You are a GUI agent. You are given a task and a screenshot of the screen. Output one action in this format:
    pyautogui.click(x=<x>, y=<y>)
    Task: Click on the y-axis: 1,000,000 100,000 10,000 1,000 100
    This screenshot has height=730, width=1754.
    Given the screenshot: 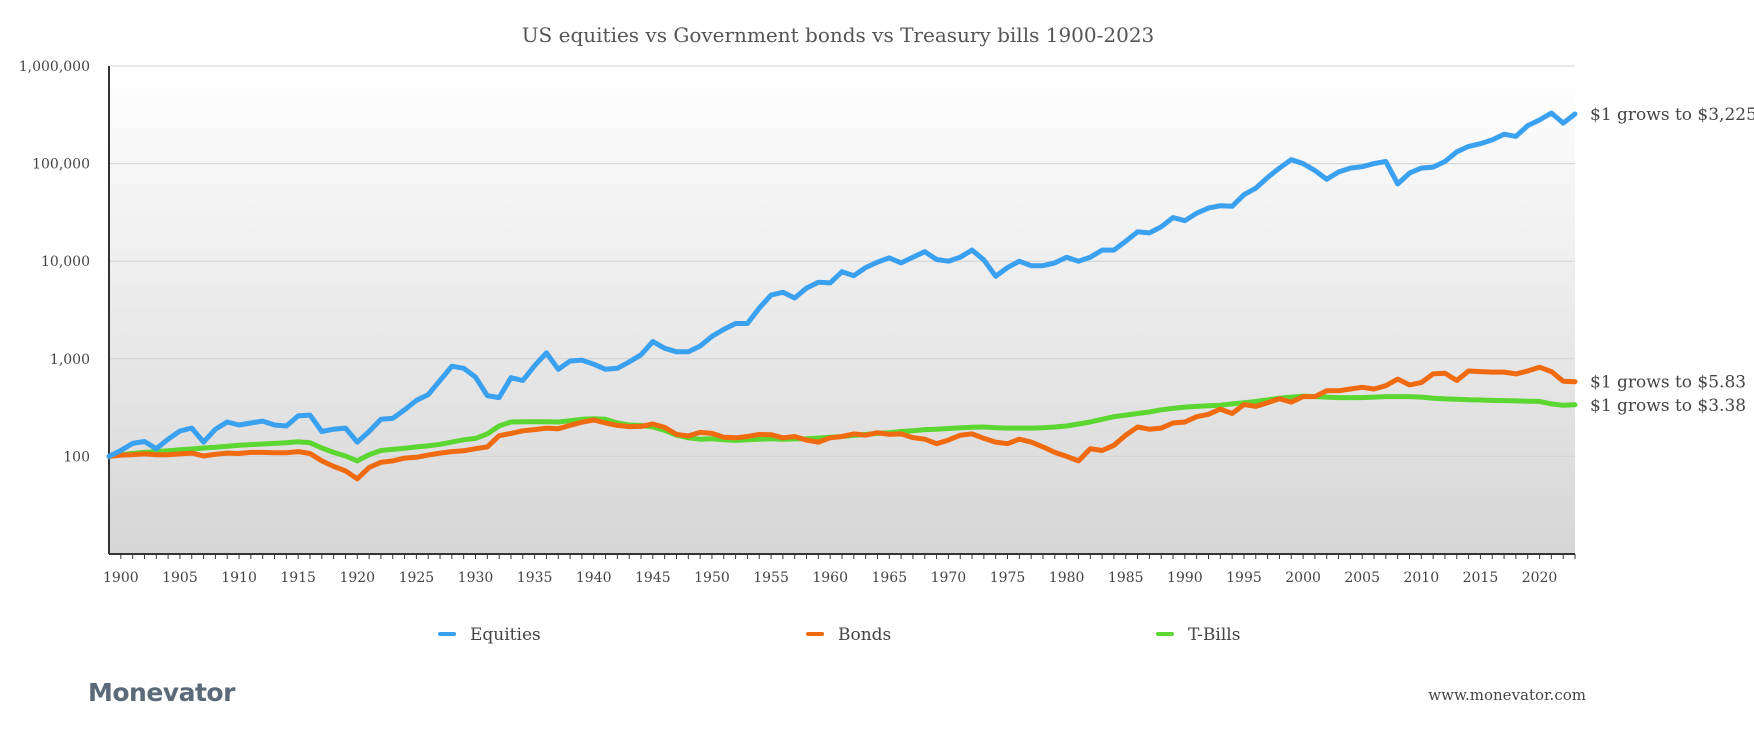 What is the action you would take?
    pyautogui.click(x=64, y=306)
    